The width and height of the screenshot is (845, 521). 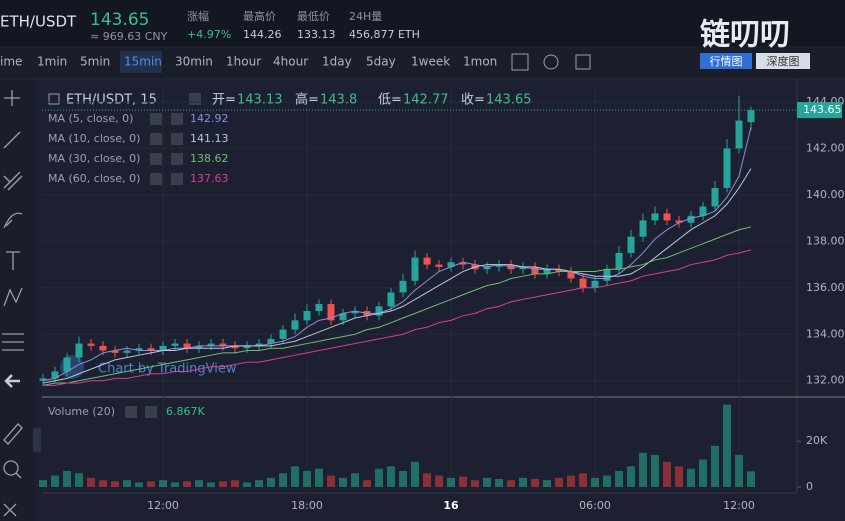 I want to click on settings-icon, so click(x=551, y=62).